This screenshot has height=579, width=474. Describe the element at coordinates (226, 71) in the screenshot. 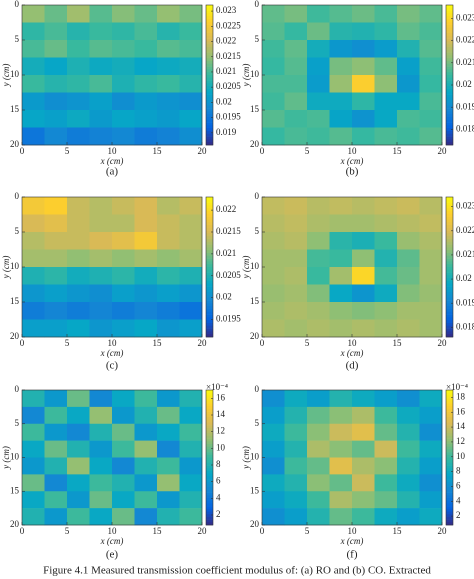

I see `colorbar-tick-label: 0.021` at that location.